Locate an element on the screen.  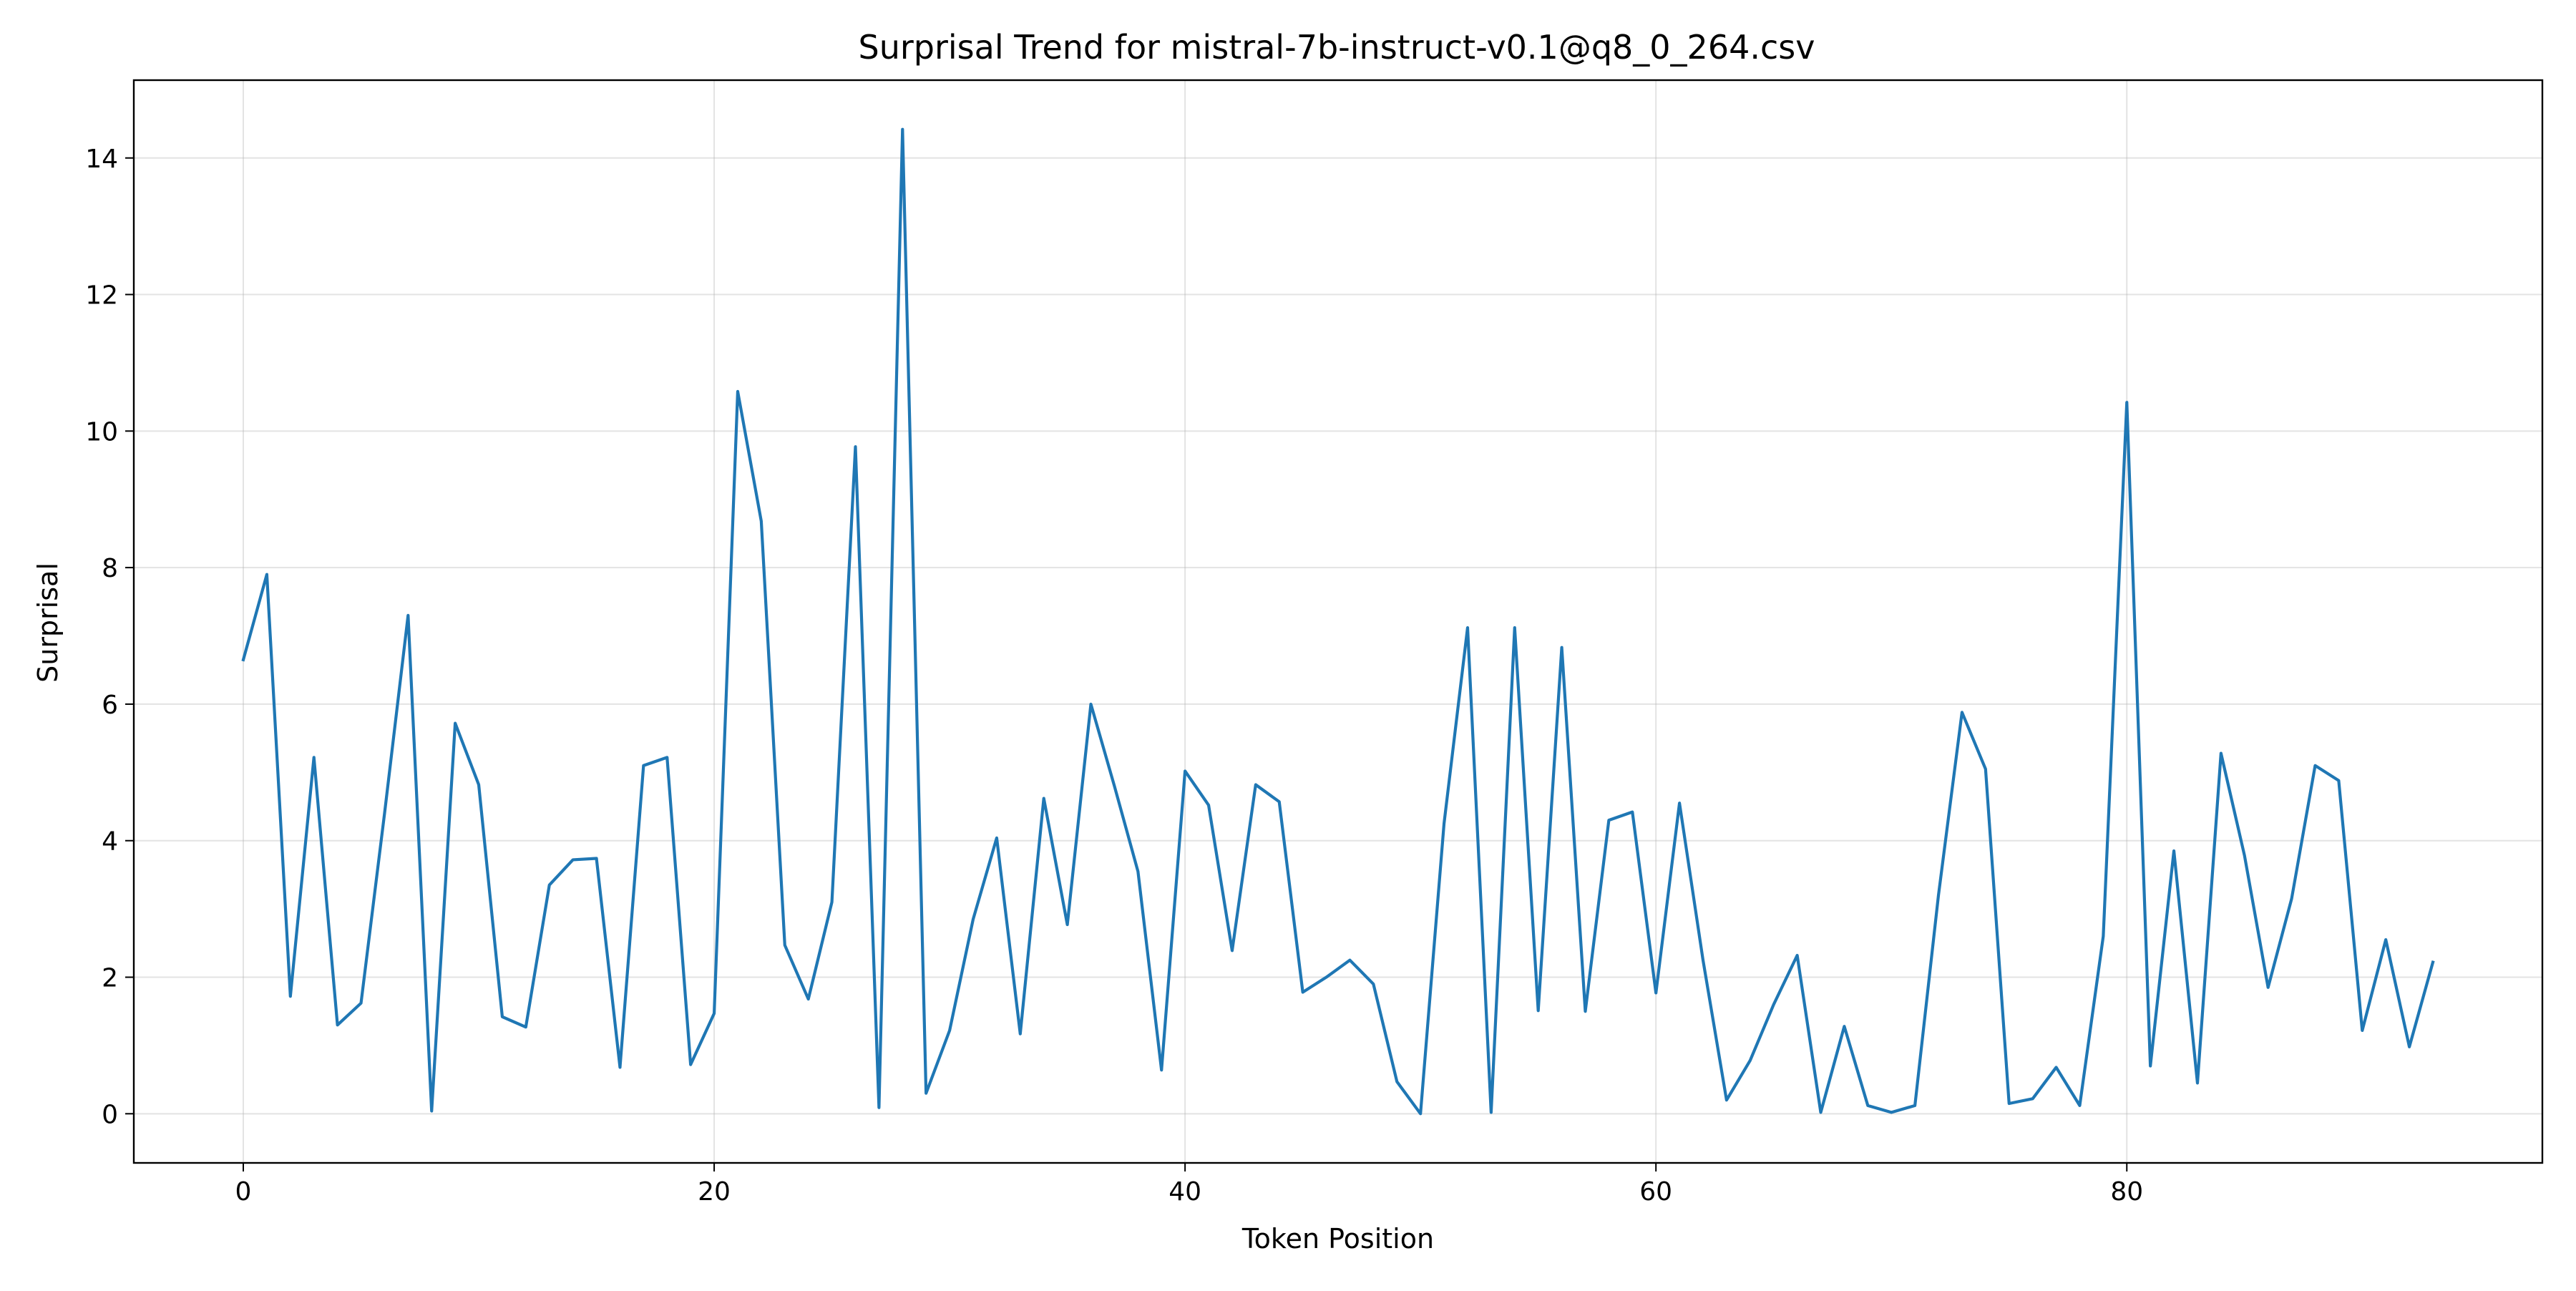
y-tick-label: 8 is located at coordinates (110, 568).